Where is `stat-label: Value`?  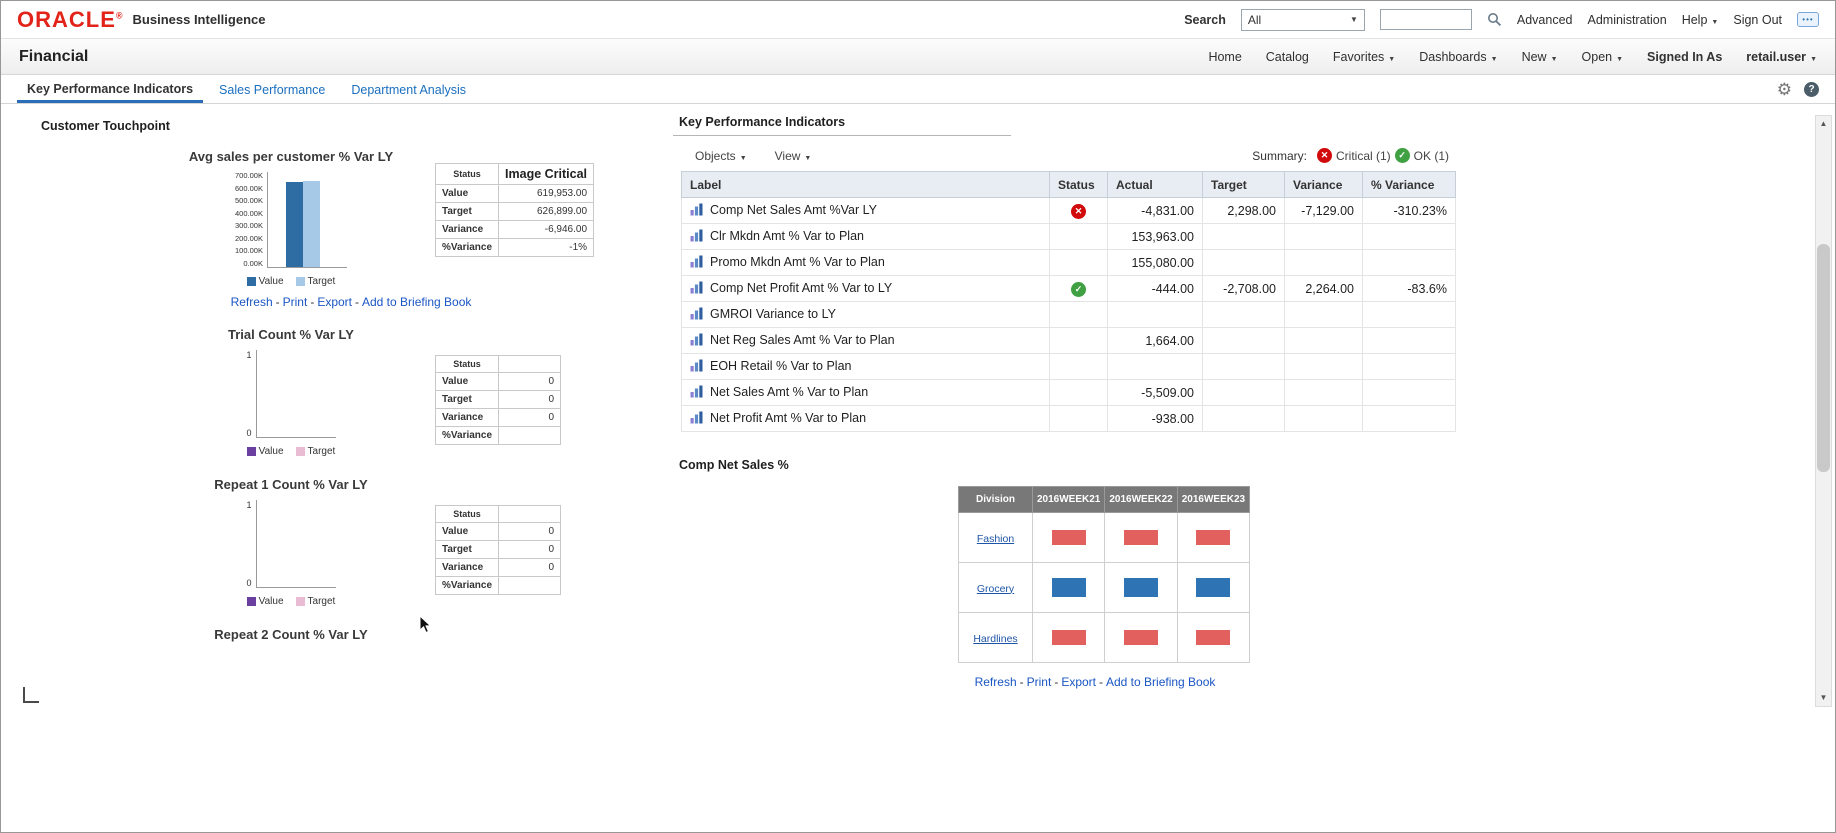 stat-label: Value is located at coordinates (467, 531).